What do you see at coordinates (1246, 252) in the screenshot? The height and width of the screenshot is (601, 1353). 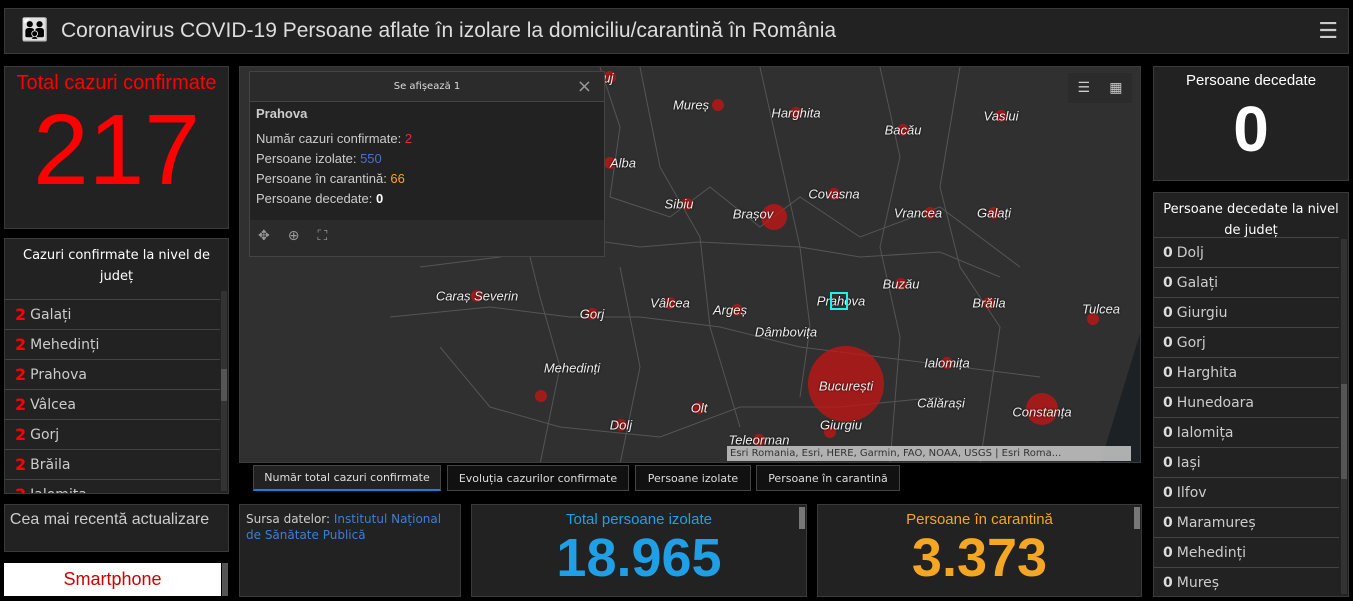 I see `list-item: 0 Dolj` at bounding box center [1246, 252].